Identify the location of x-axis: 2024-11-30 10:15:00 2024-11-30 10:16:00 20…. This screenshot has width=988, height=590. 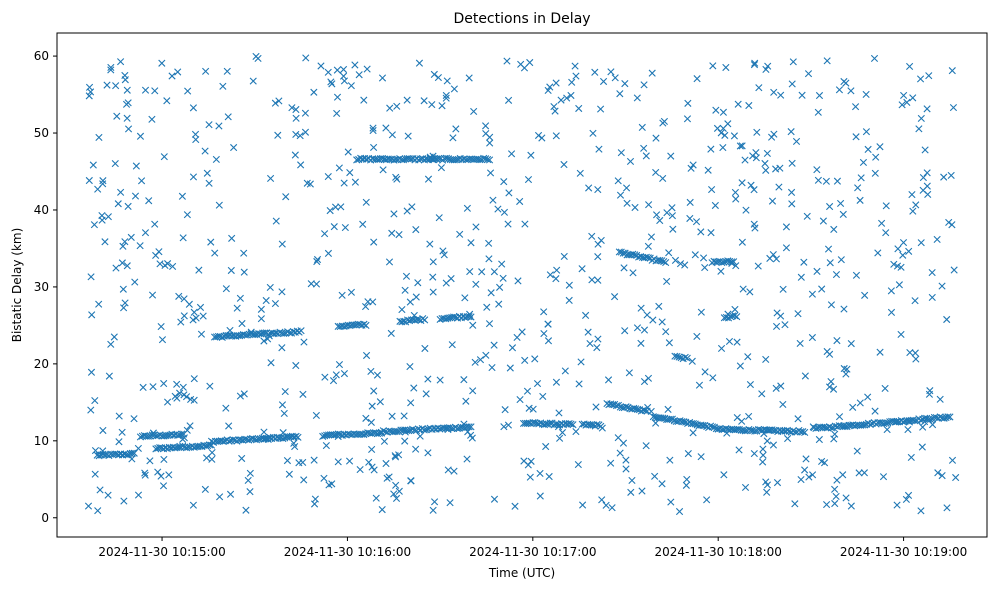
(532, 548).